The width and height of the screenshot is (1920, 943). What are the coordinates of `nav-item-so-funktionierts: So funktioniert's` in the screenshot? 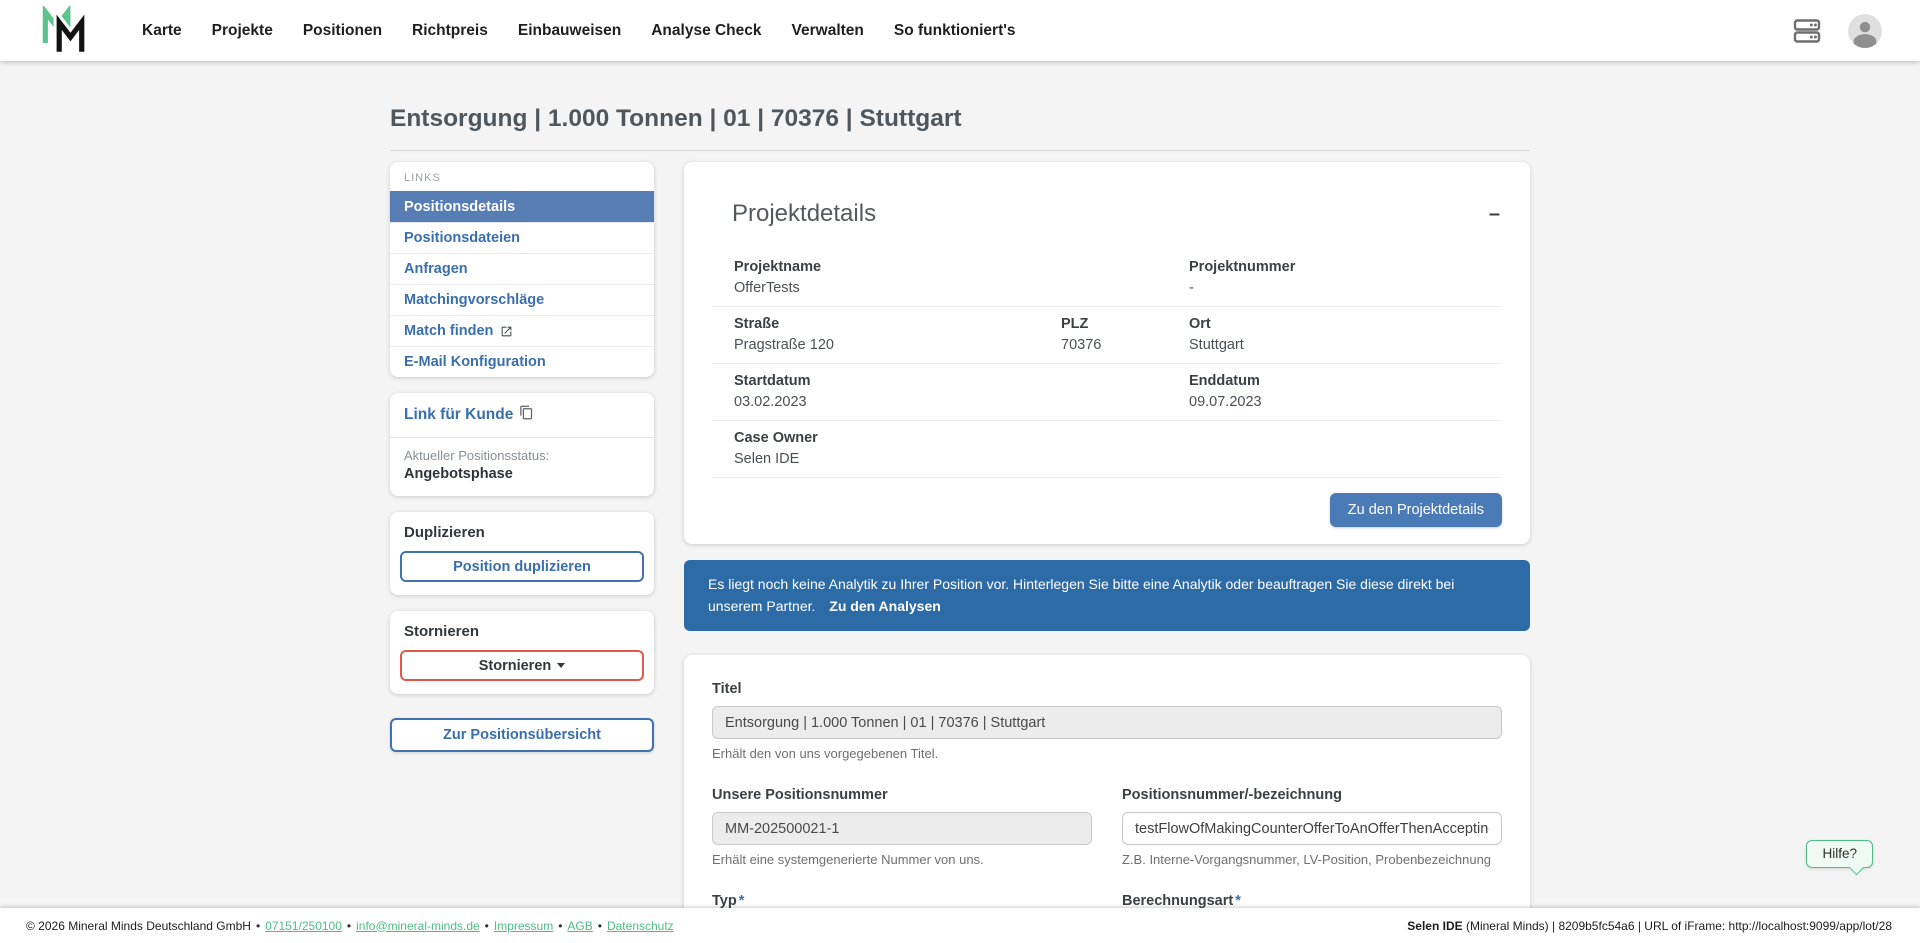 It's located at (954, 30).